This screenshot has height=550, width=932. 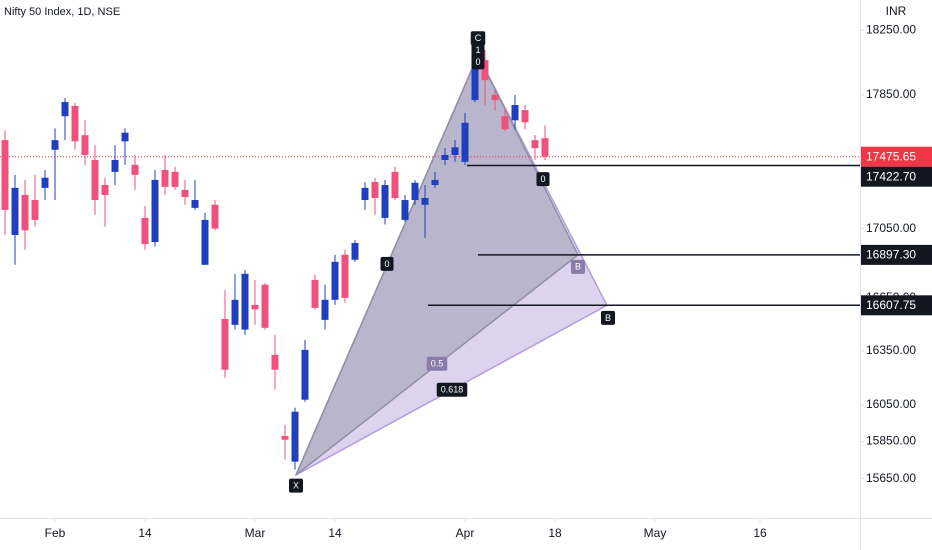 I want to click on pattern-label-text: 1, so click(x=477, y=50).